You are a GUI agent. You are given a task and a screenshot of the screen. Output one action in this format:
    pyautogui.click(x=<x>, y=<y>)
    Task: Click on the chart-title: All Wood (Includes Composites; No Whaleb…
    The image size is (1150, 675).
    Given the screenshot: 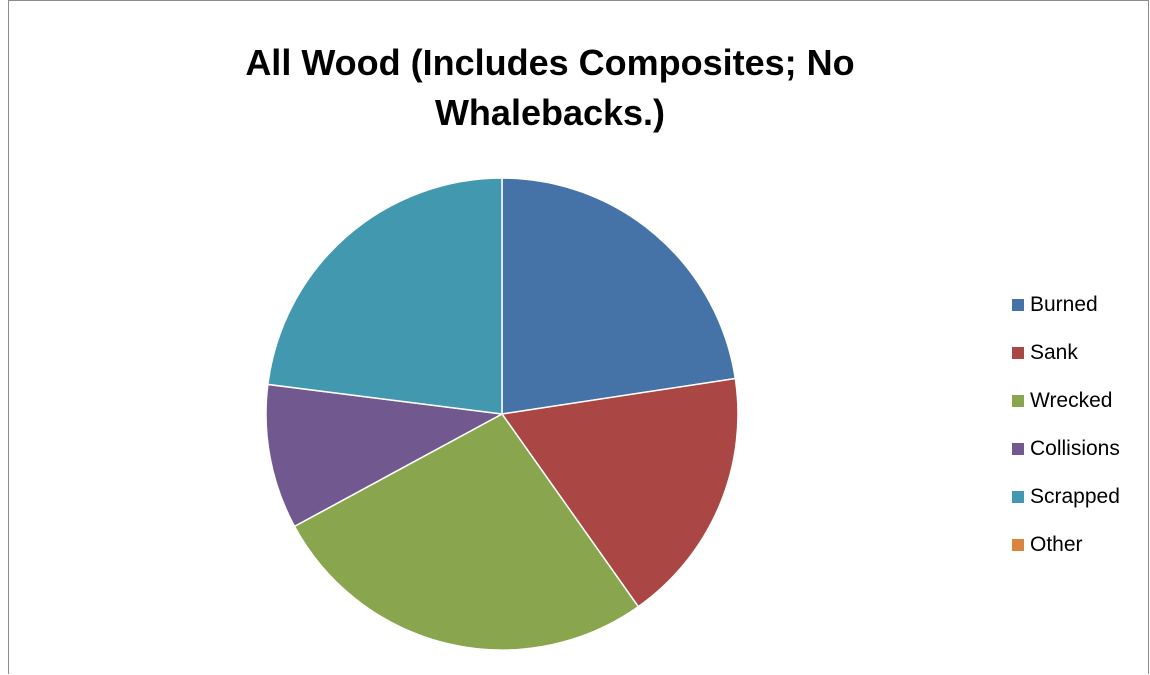 What is the action you would take?
    pyautogui.click(x=550, y=87)
    